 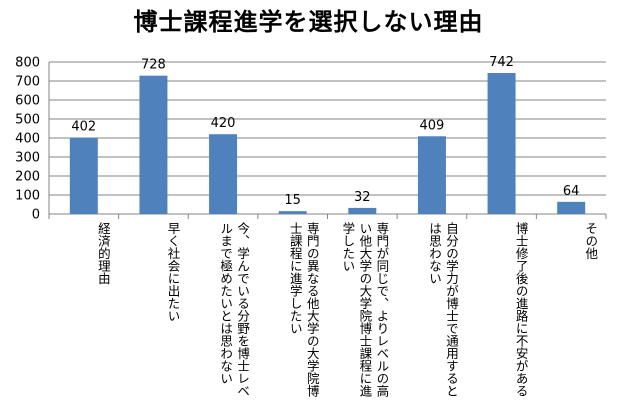 What do you see at coordinates (27, 158) in the screenshot?
I see `y-tick-label: 300` at bounding box center [27, 158].